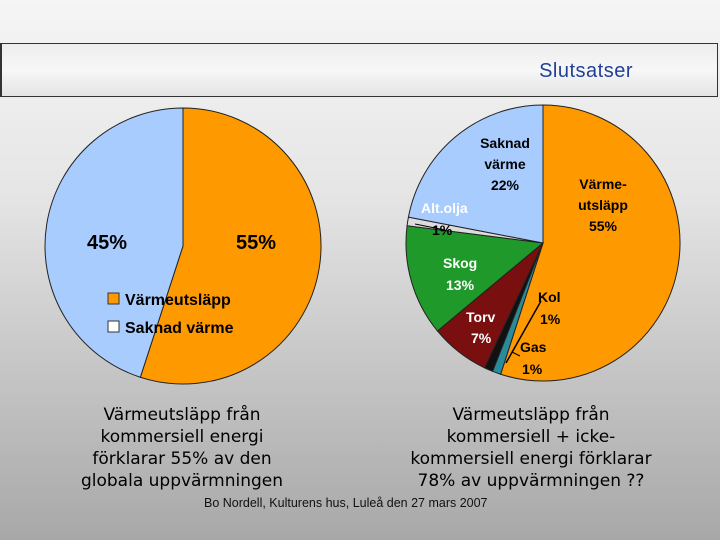 This screenshot has width=720, height=540. I want to click on legend-swatch-saknad-varme, so click(113, 326).